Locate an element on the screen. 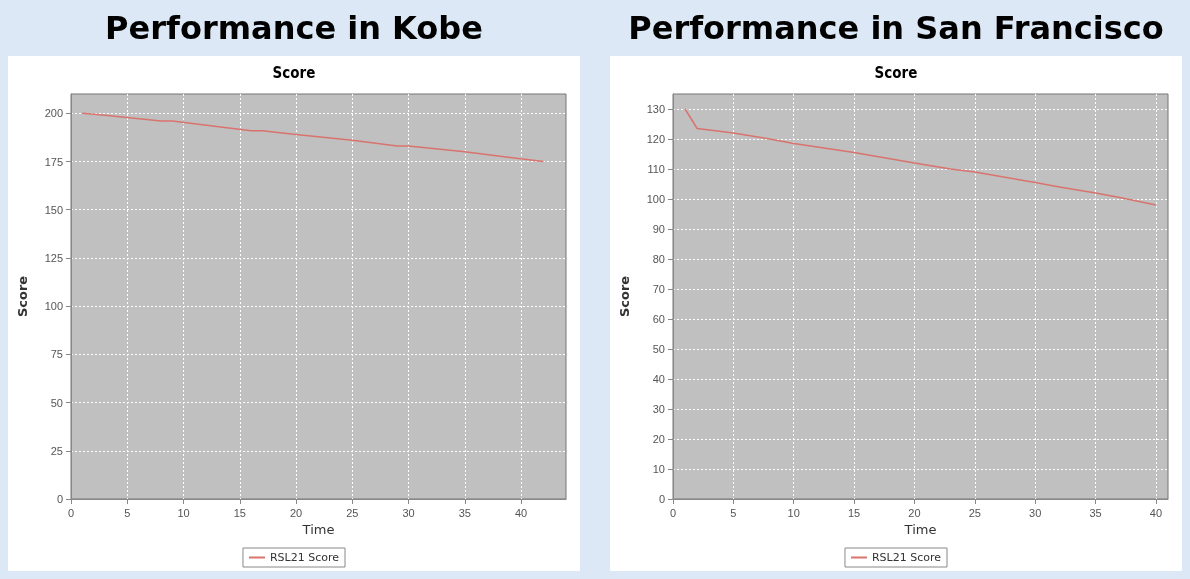 The width and height of the screenshot is (1190, 579). y-tick-label: 90 is located at coordinates (658, 229).